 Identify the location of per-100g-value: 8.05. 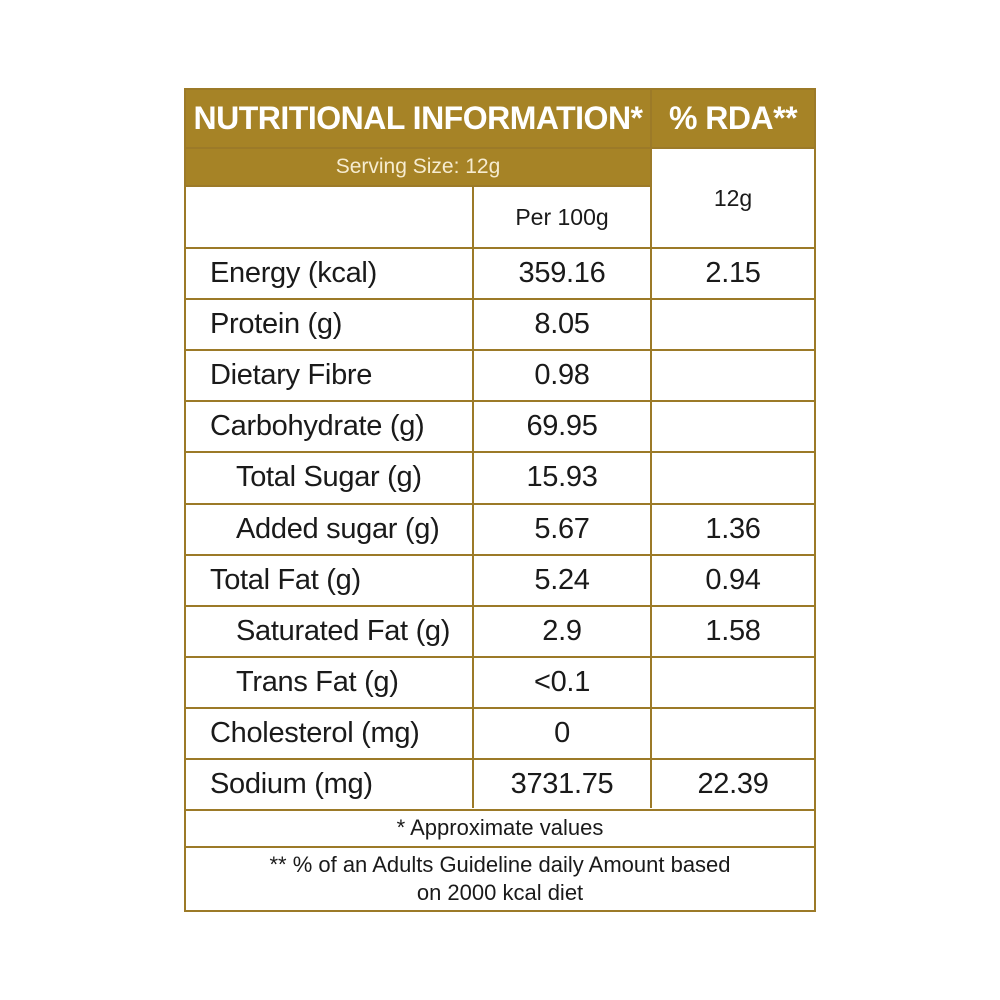
(562, 324).